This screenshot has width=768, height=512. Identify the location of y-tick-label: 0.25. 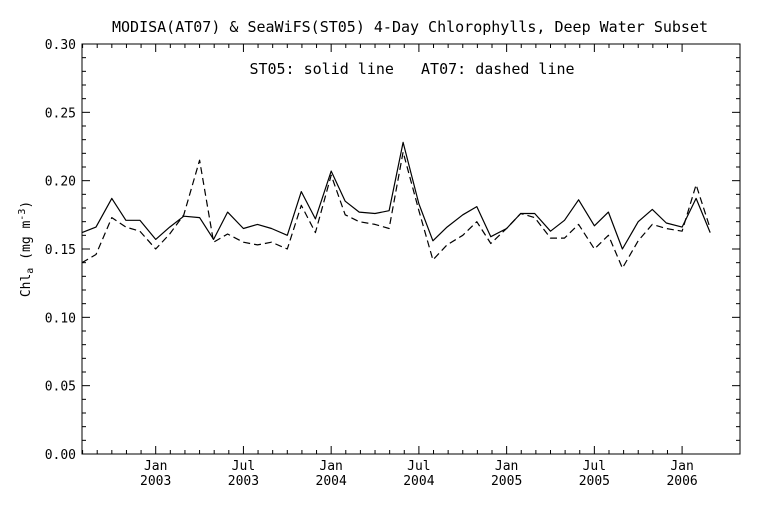
(60, 113).